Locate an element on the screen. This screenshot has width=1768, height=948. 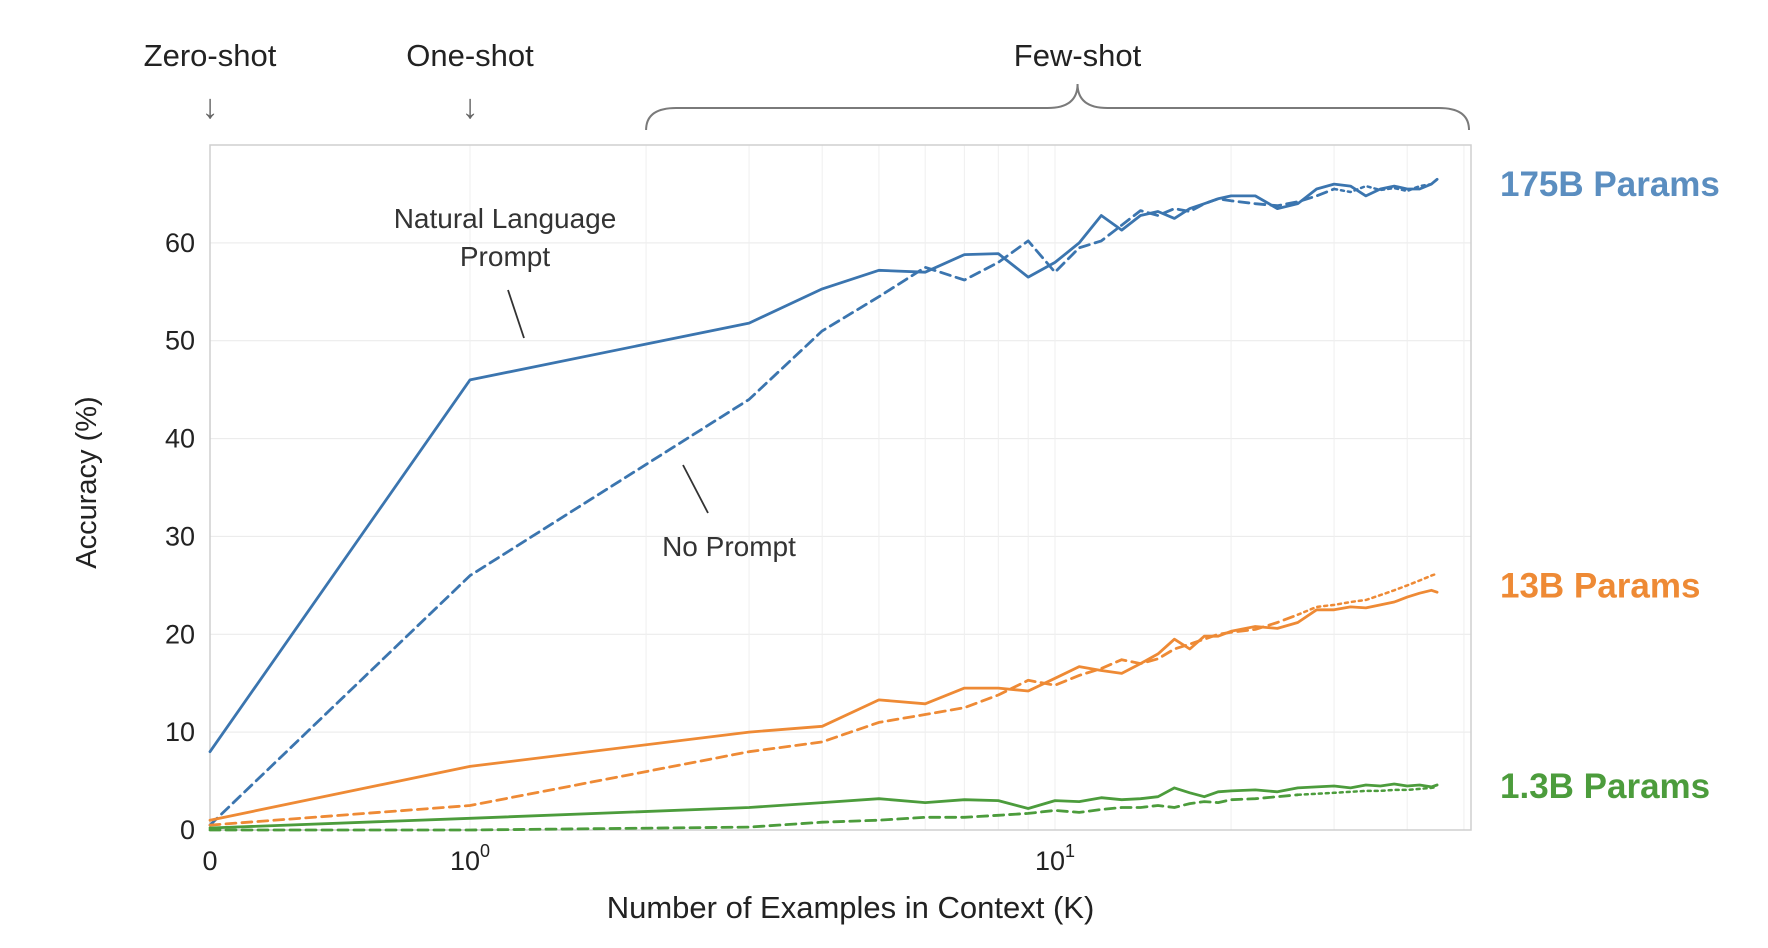
few-shot-label: Few-shot is located at coordinates (1078, 55).